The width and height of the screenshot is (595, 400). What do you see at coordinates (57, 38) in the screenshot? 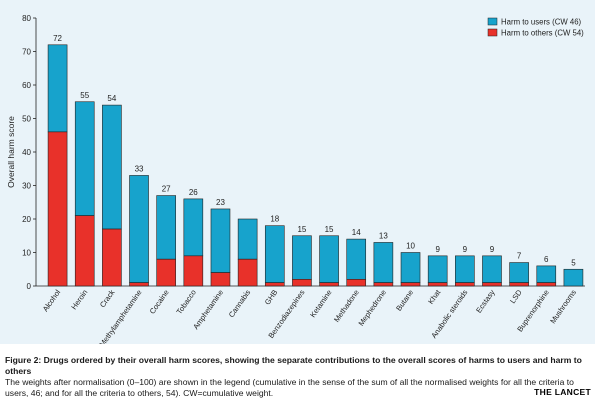
I see `total-label: 72` at bounding box center [57, 38].